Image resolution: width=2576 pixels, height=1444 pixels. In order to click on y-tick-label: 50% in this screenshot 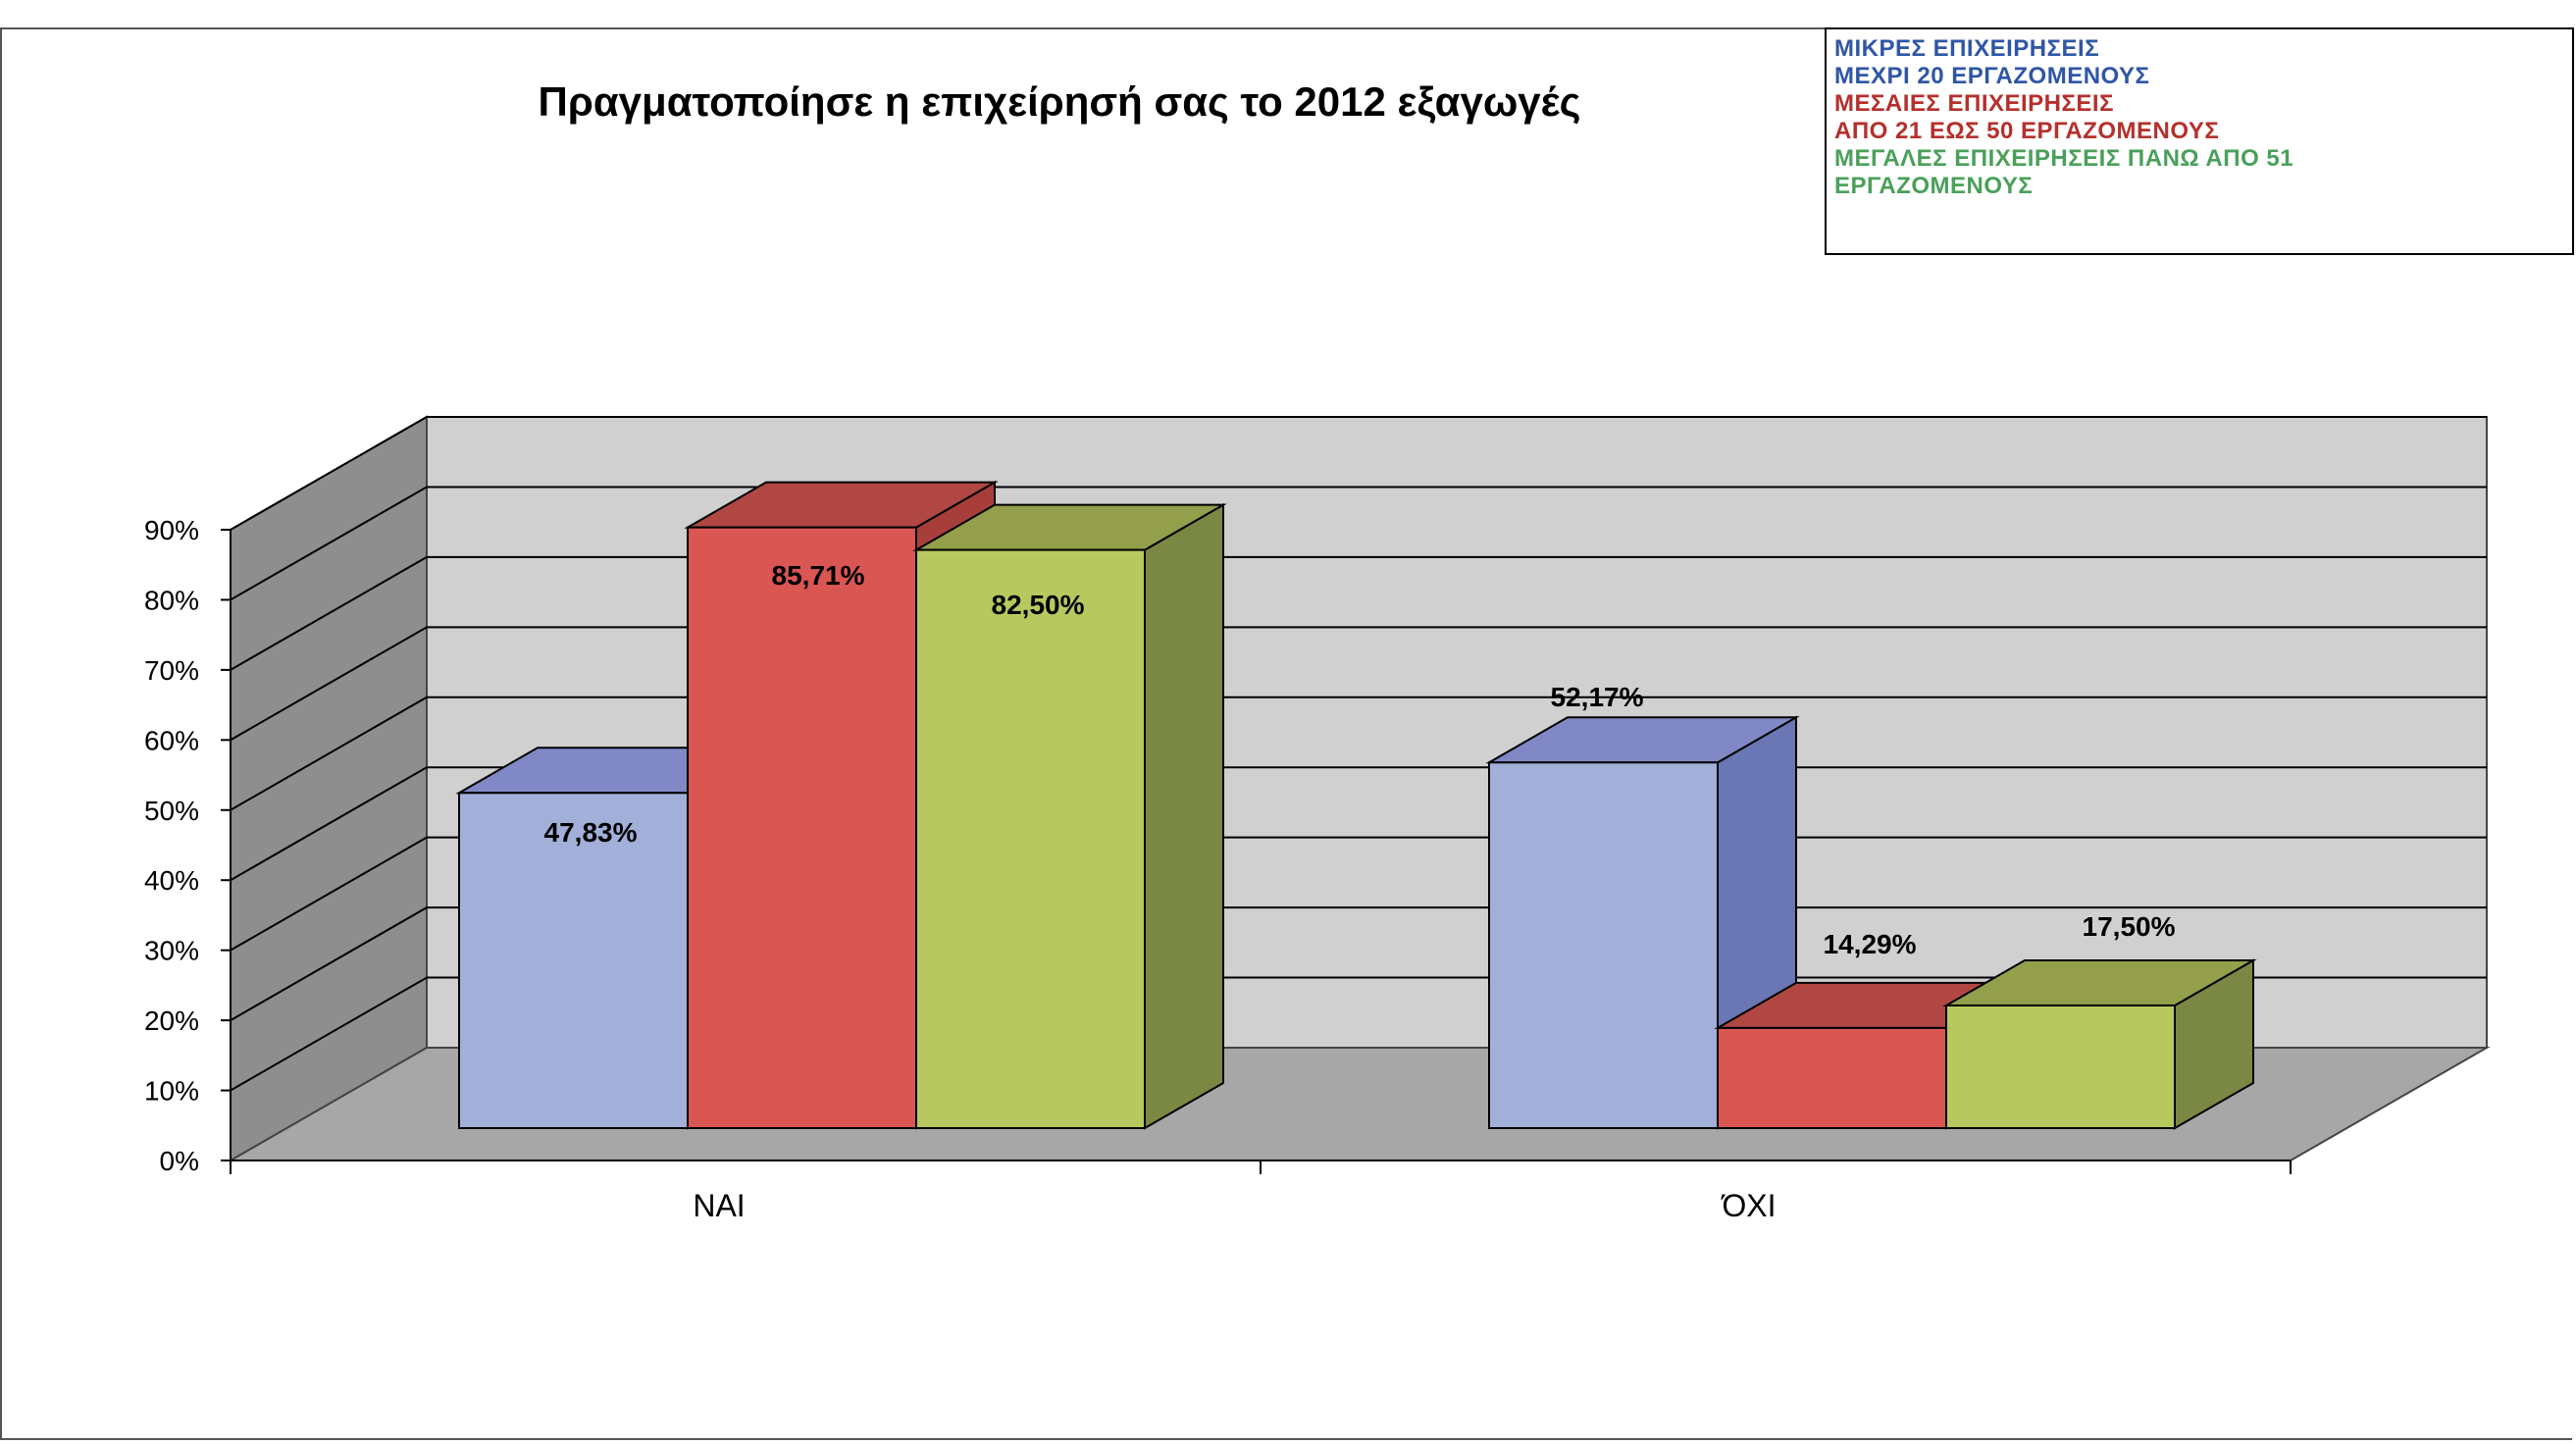, I will do `click(171, 811)`.